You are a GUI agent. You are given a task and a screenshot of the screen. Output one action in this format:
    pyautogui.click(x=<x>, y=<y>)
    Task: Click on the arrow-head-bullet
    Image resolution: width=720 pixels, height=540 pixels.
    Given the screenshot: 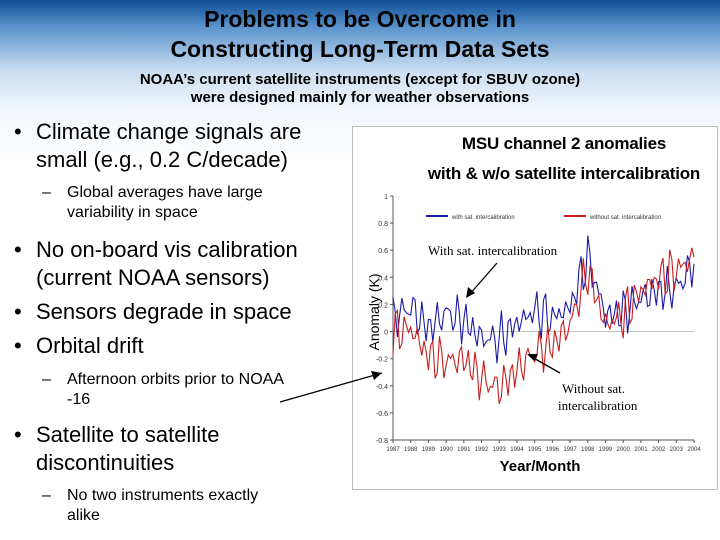 What is the action you would take?
    pyautogui.click(x=376, y=375)
    